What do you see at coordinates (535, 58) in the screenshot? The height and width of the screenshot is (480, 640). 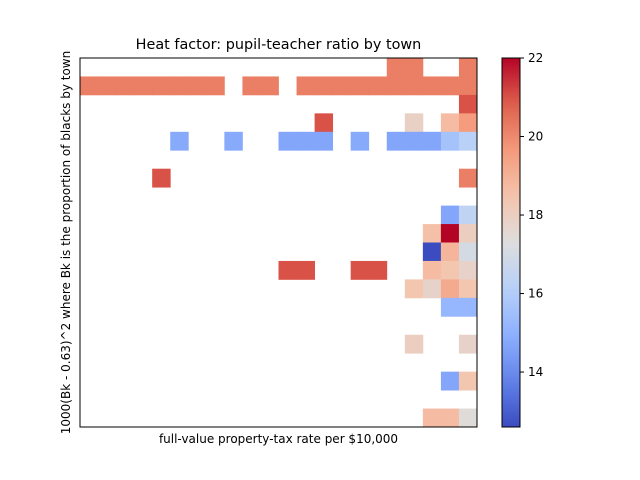 I see `colorbar-tick-label: 22` at bounding box center [535, 58].